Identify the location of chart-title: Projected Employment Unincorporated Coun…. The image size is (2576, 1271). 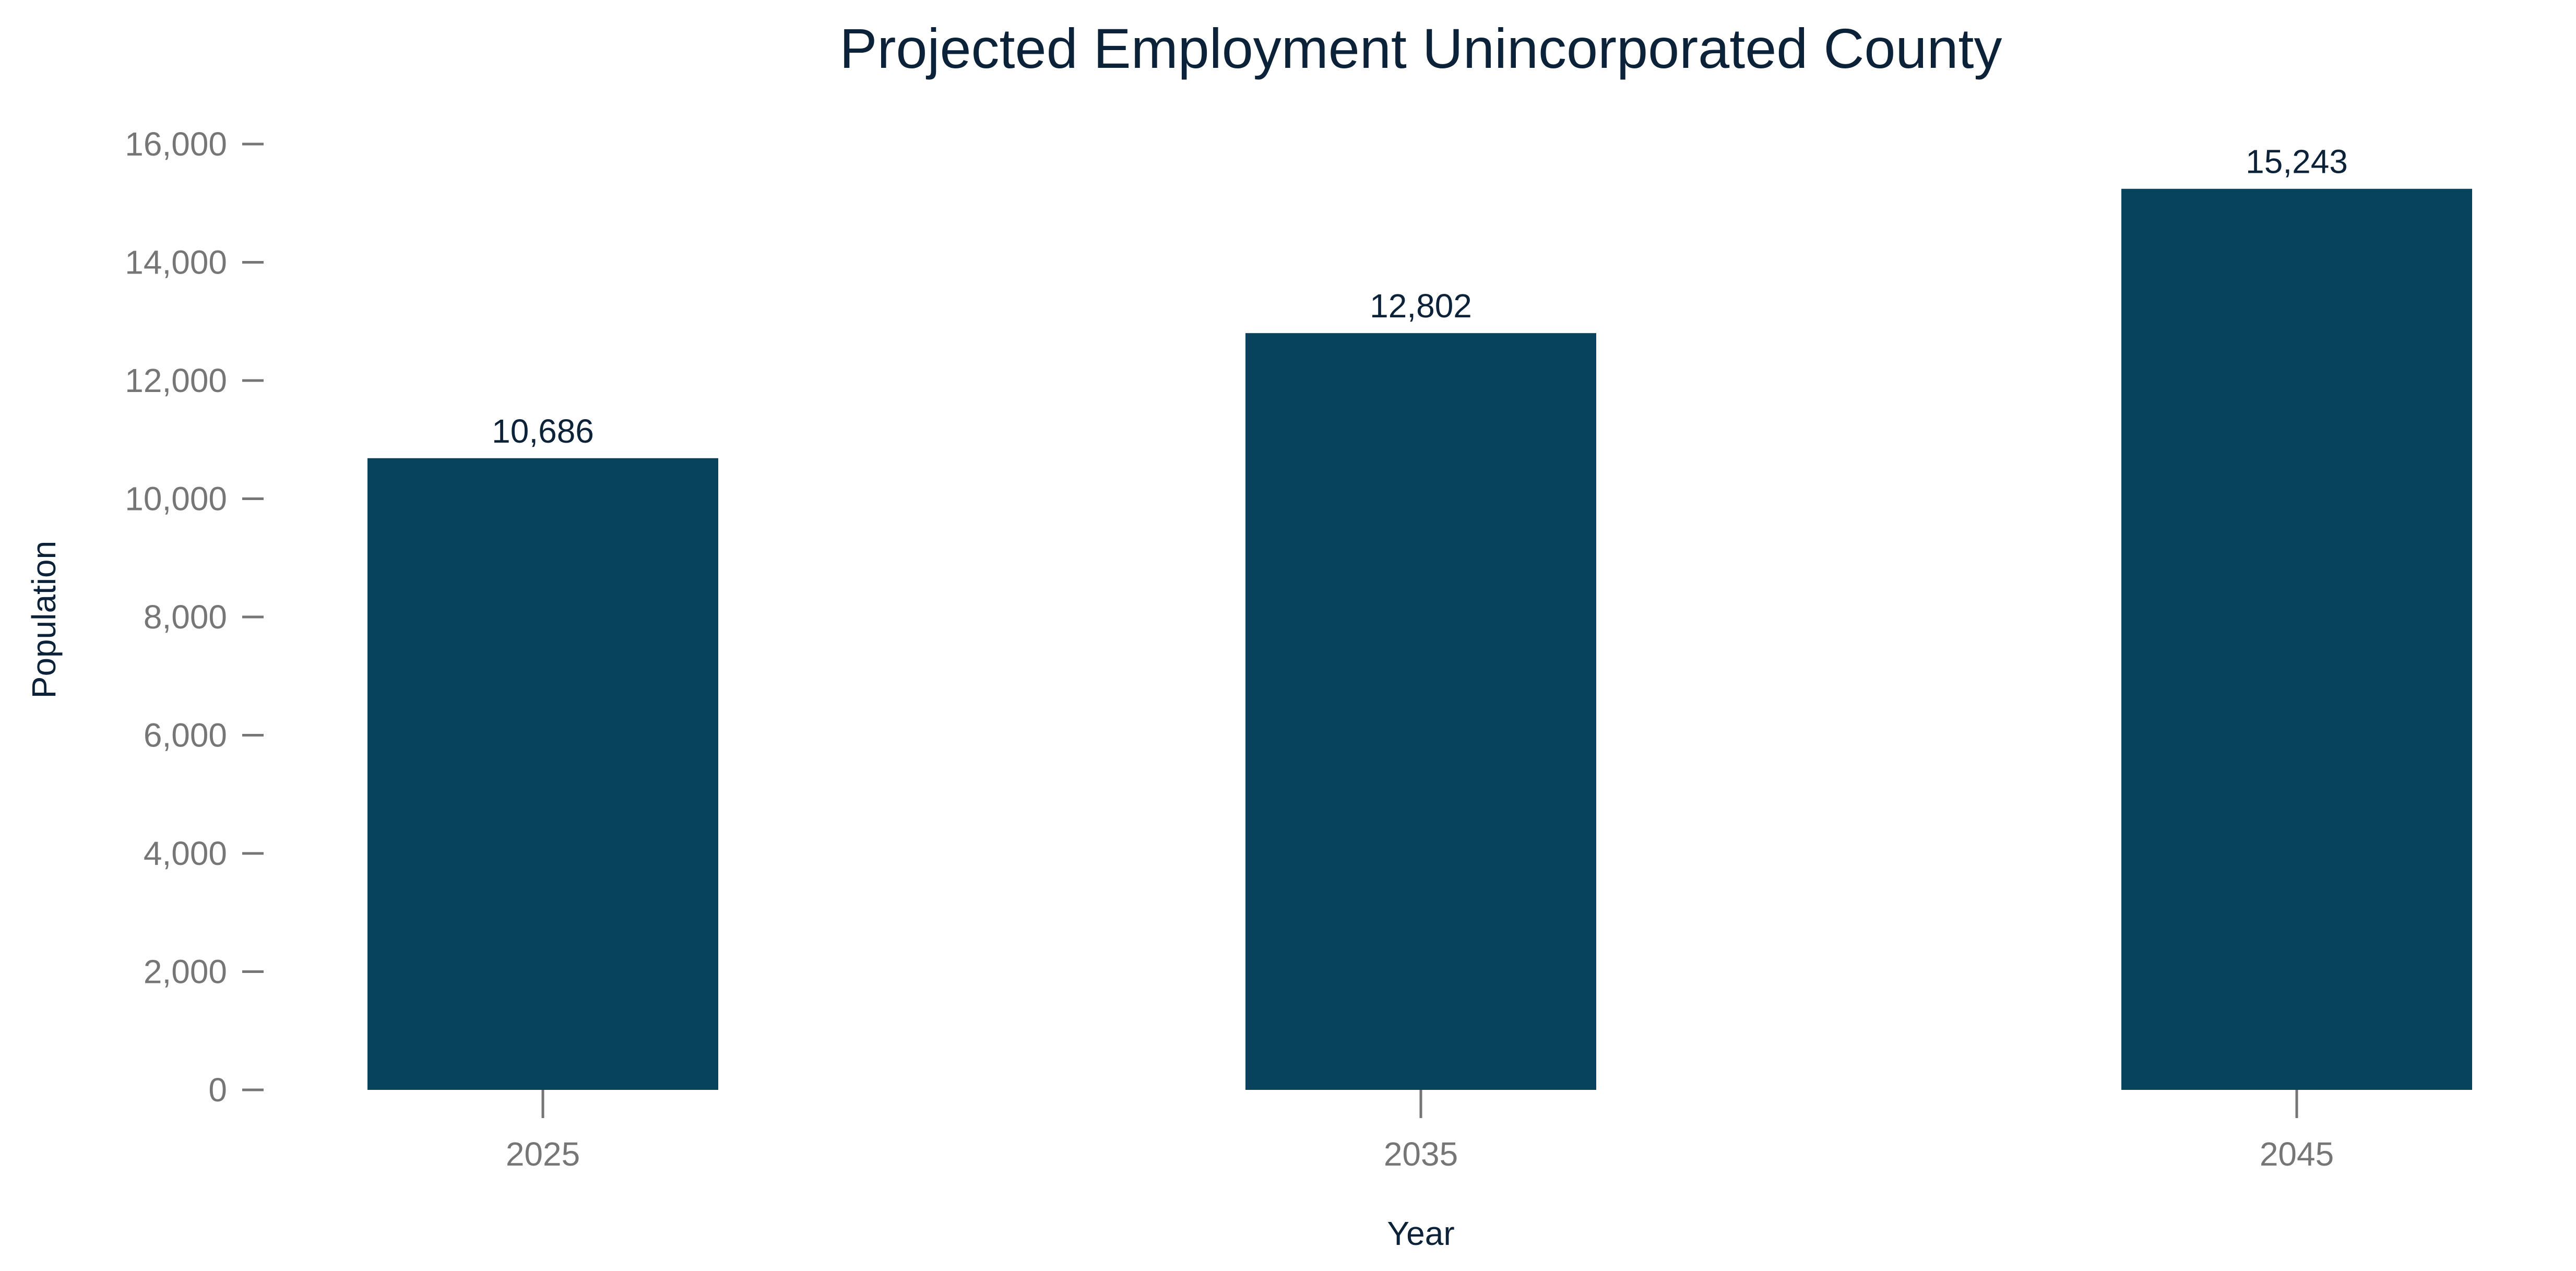
(1420, 49).